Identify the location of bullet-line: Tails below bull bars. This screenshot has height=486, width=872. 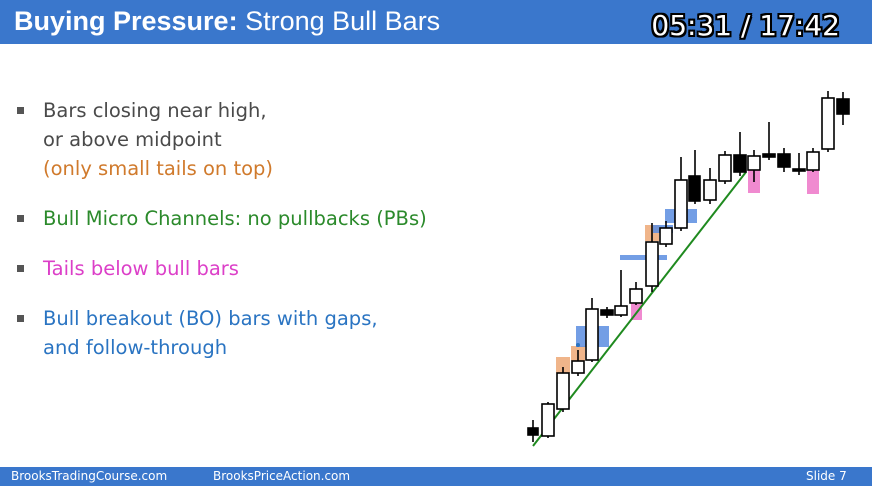
(141, 268).